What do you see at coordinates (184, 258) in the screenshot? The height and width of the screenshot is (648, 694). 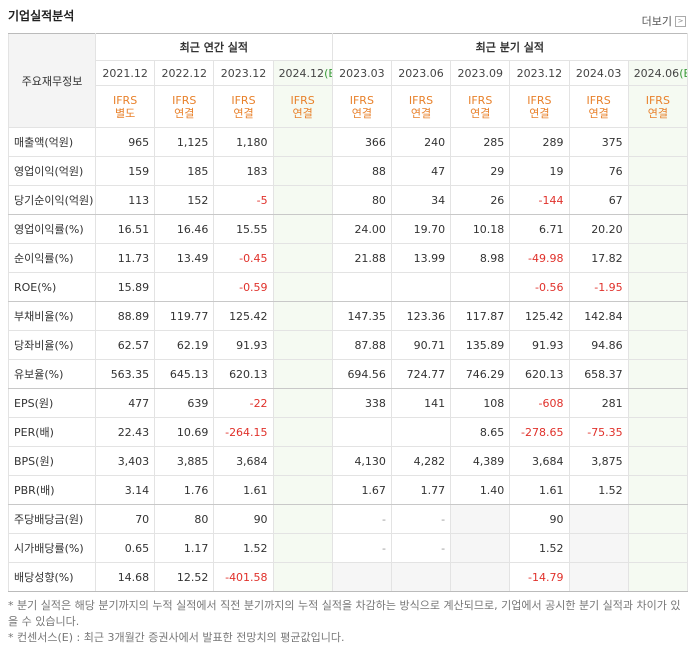 I see `value-cell: 13.49` at bounding box center [184, 258].